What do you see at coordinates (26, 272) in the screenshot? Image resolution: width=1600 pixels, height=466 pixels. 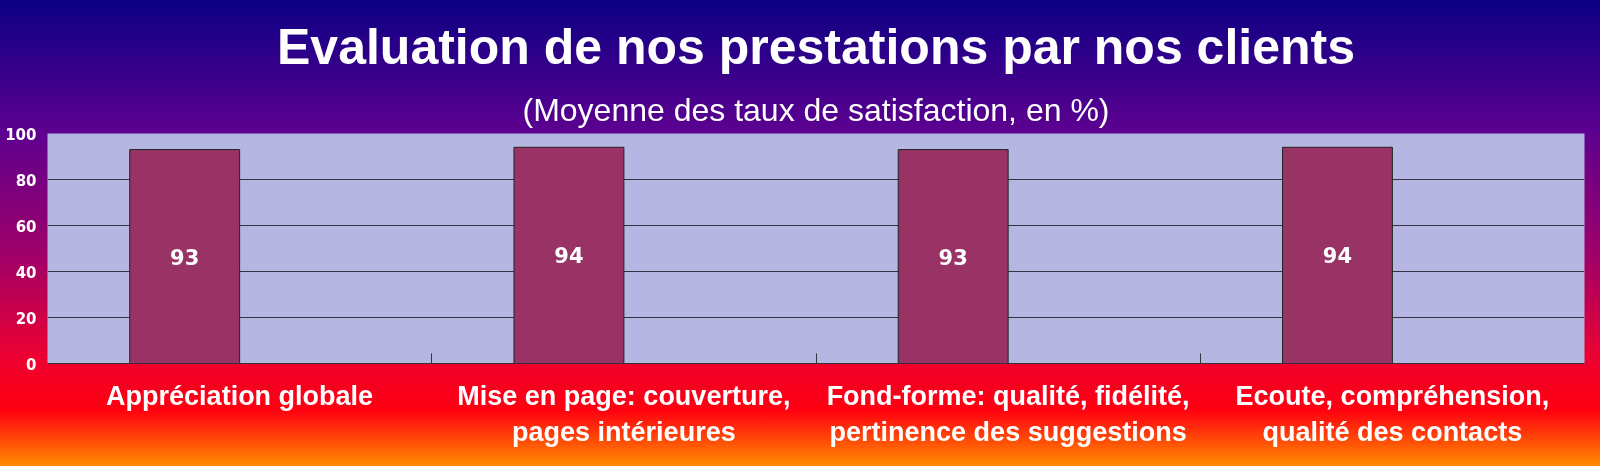 I see `y-tick-label: 40` at bounding box center [26, 272].